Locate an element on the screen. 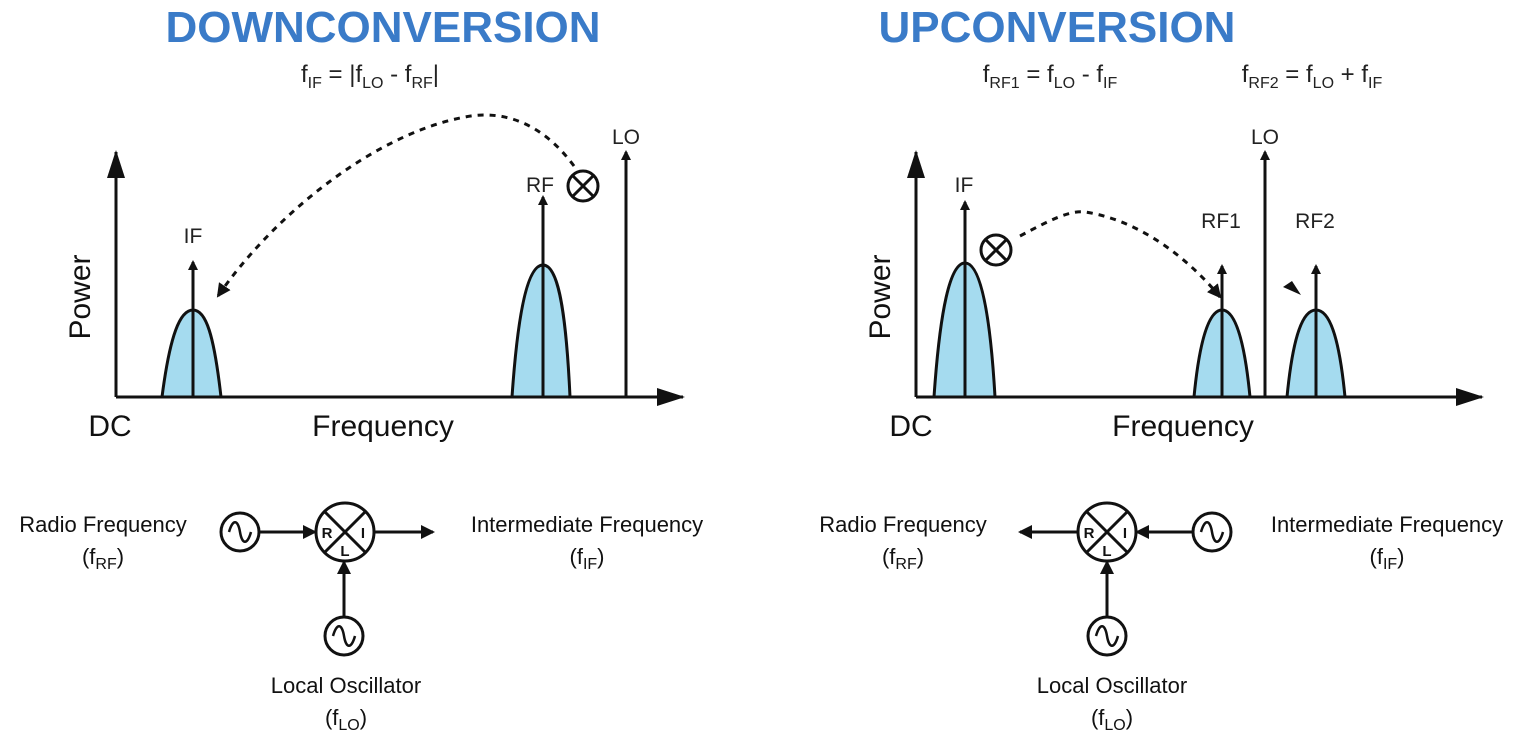  if-source-icon is located at coordinates (1212, 532).